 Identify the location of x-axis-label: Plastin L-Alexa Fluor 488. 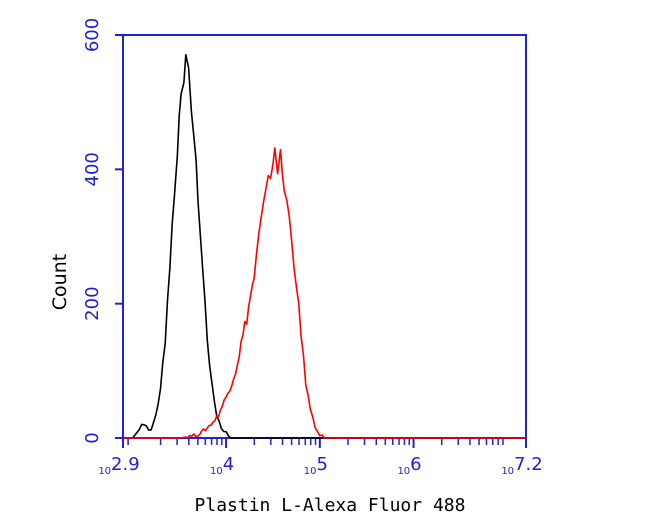
(330, 505).